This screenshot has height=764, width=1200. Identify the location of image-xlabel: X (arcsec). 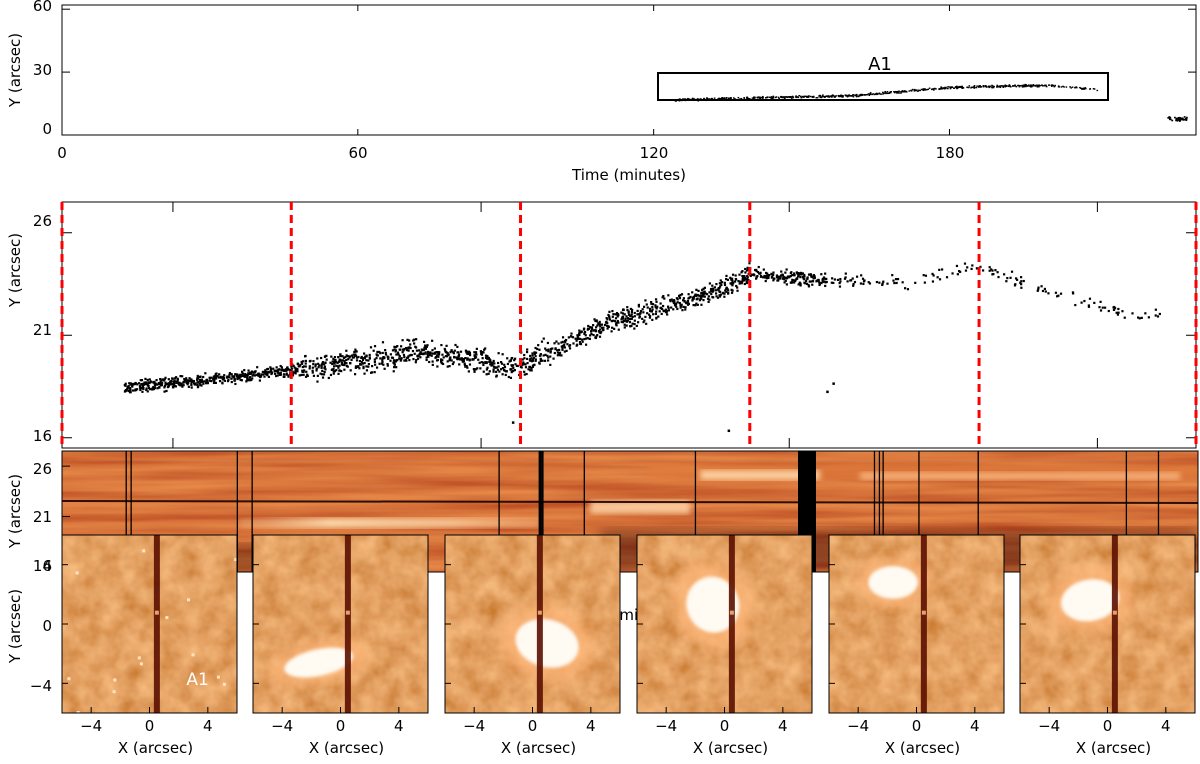
(922, 748).